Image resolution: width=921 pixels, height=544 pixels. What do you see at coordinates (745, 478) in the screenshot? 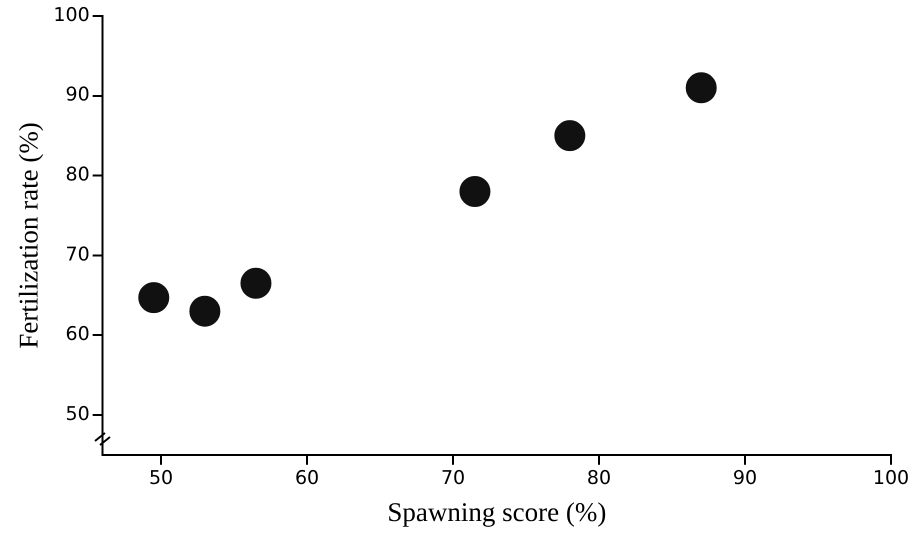
I see `x-tick-label: 90` at bounding box center [745, 478].